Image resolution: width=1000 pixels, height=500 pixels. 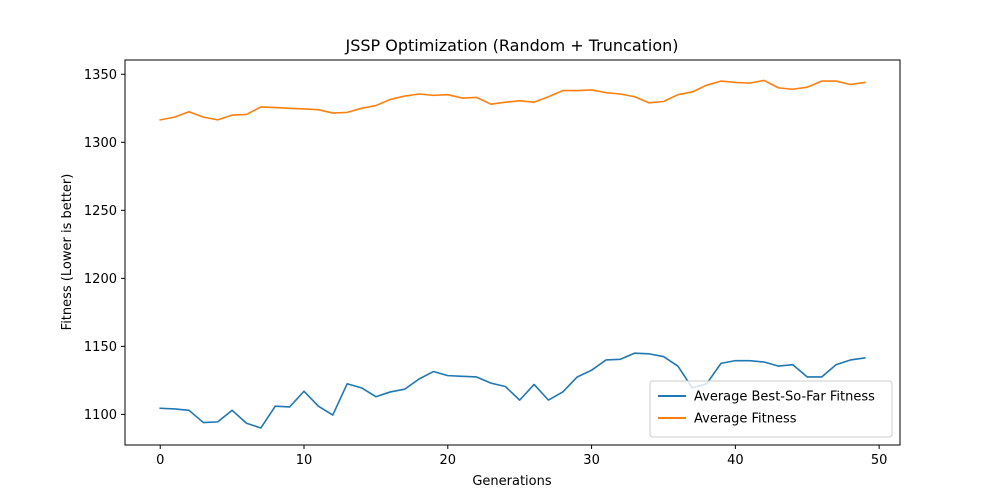 I want to click on x-axis-label: Generations, so click(x=512, y=481).